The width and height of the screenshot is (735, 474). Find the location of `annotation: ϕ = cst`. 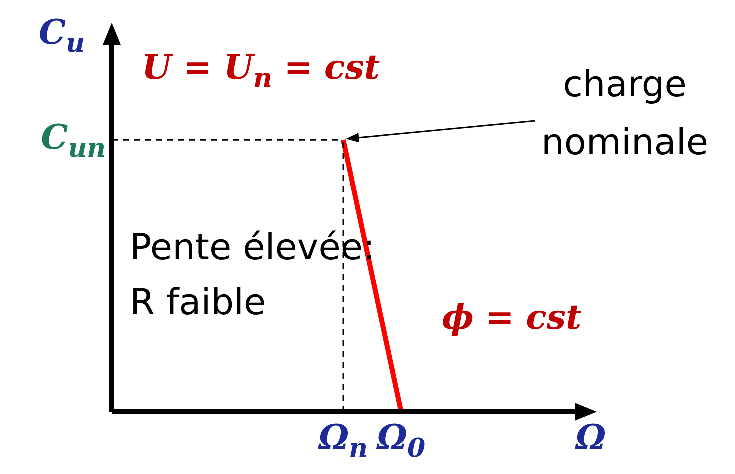

annotation: ϕ = cst is located at coordinates (512, 318).